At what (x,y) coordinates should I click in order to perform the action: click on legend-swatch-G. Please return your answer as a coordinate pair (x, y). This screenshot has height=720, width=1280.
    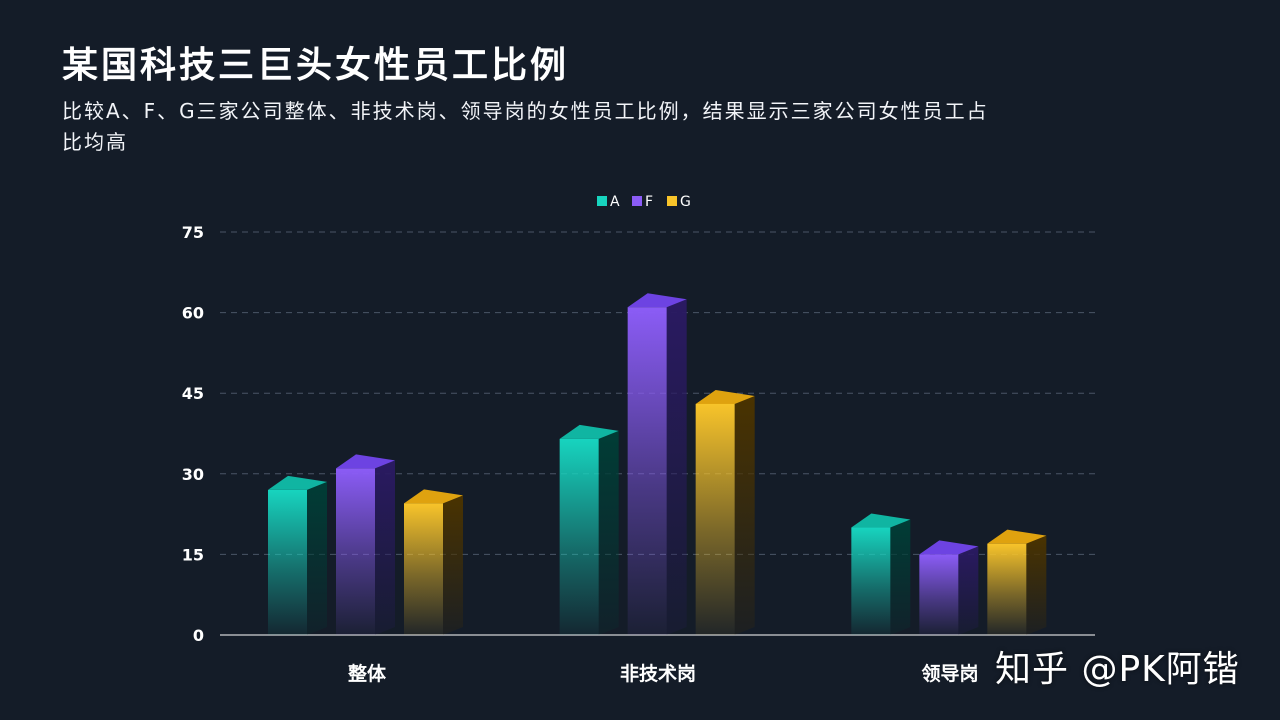
    Looking at the image, I should click on (672, 201).